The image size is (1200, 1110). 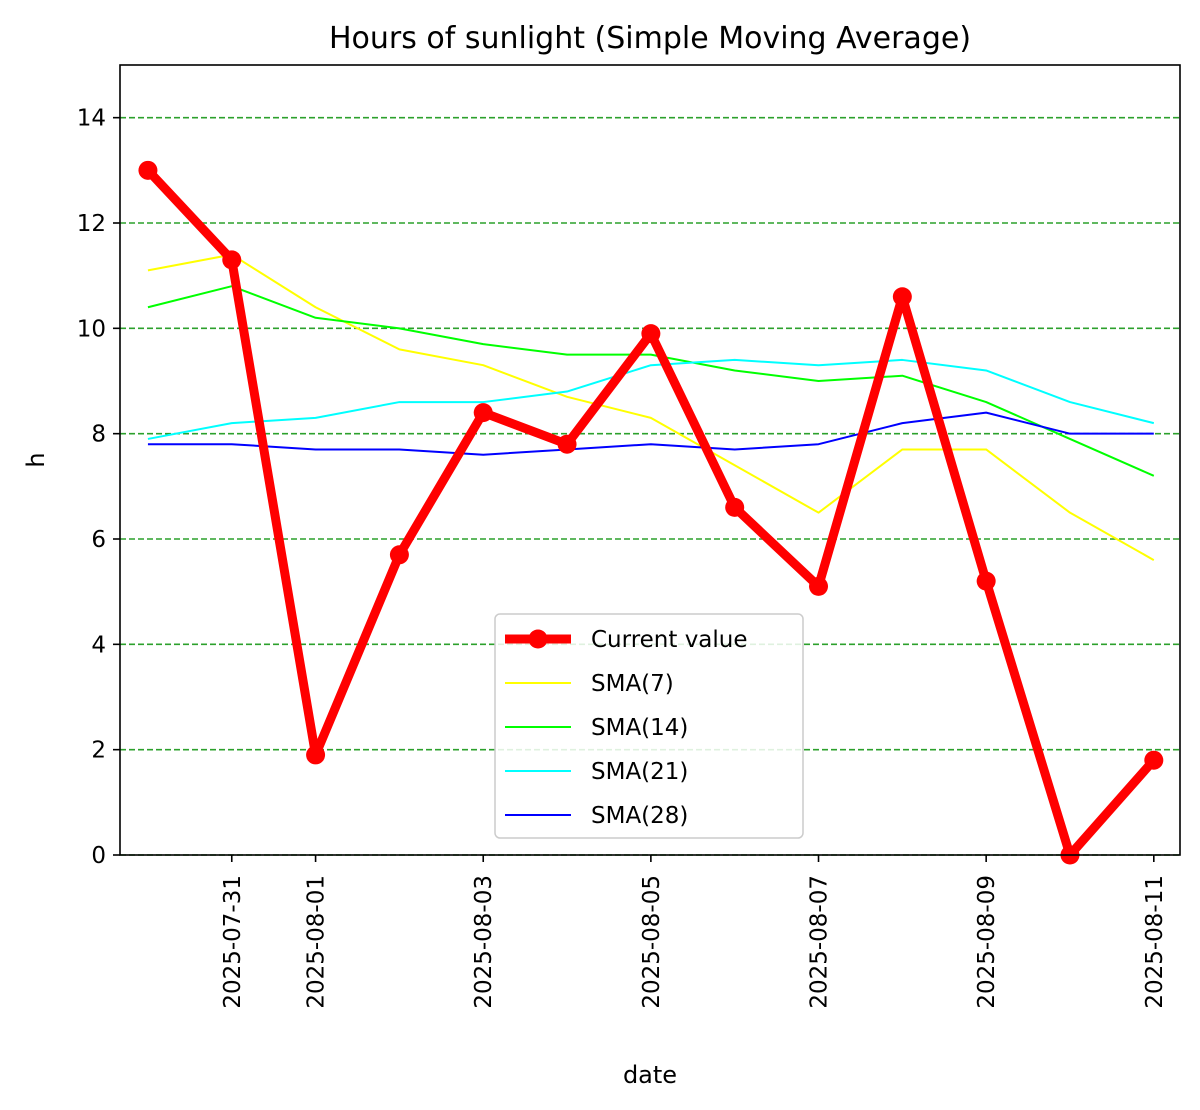 I want to click on series-sma-14-, so click(x=651, y=381).